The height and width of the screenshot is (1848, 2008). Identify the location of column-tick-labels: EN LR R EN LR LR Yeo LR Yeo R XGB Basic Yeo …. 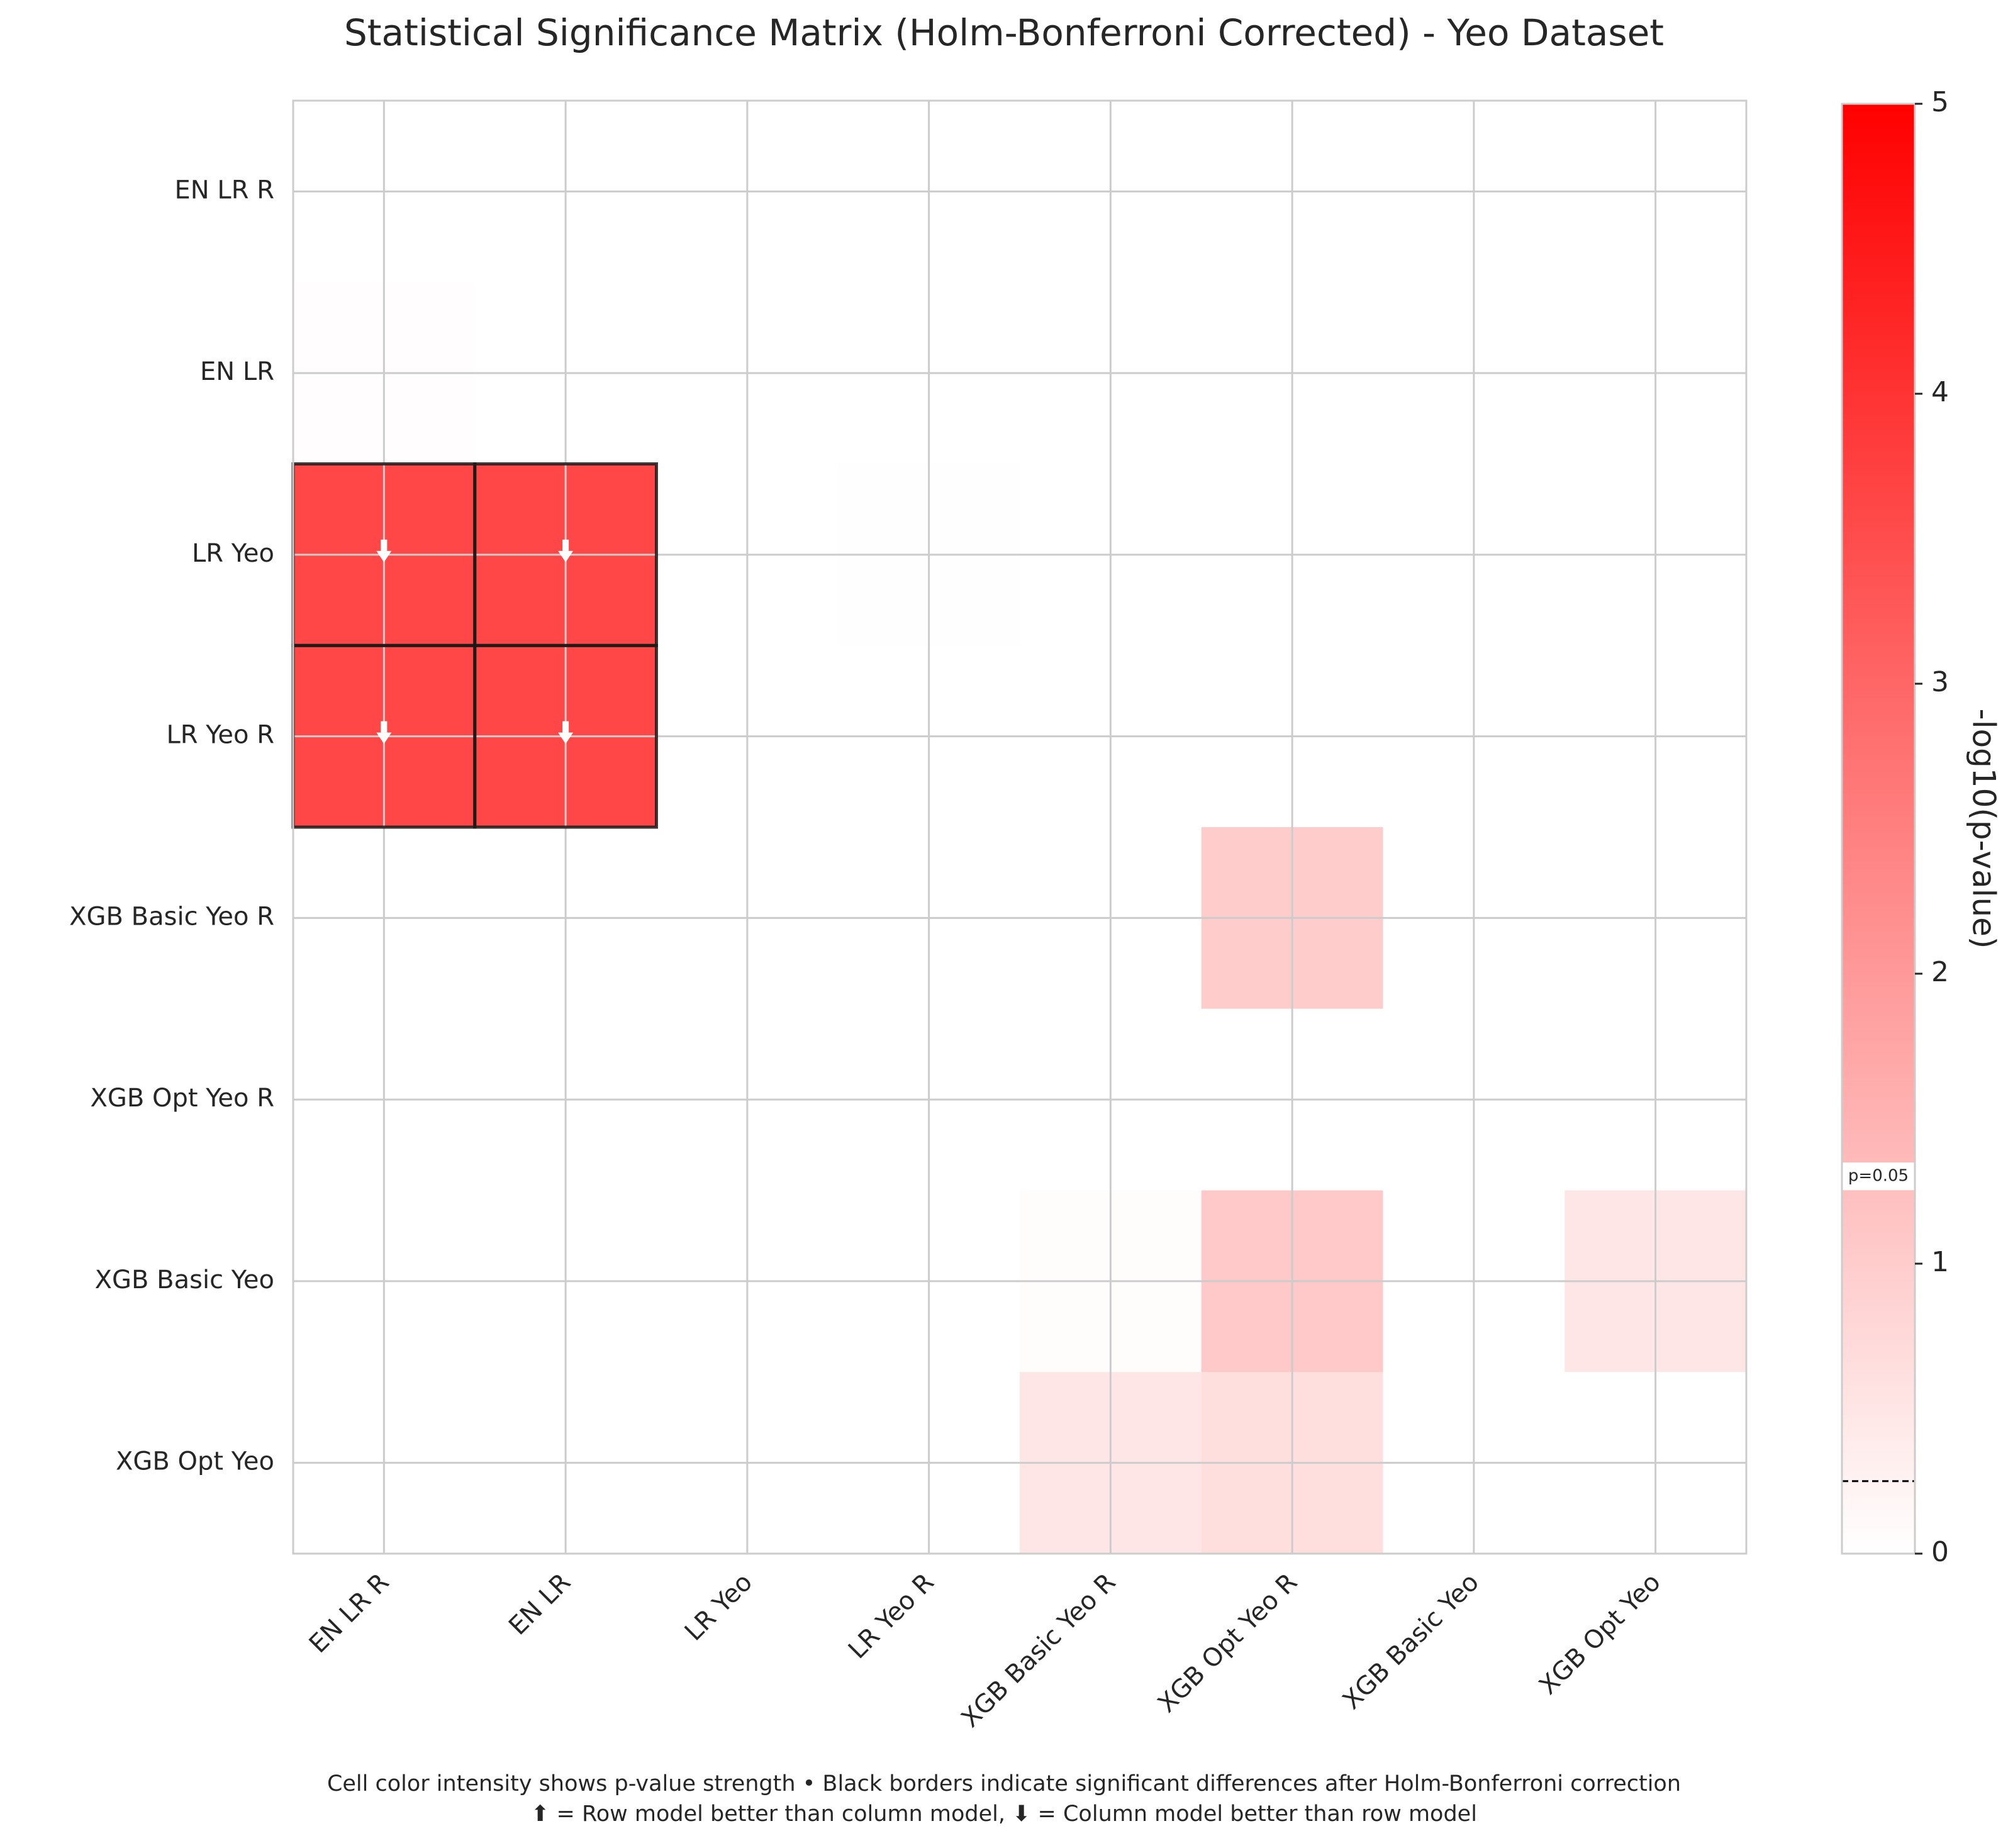
(985, 1651).